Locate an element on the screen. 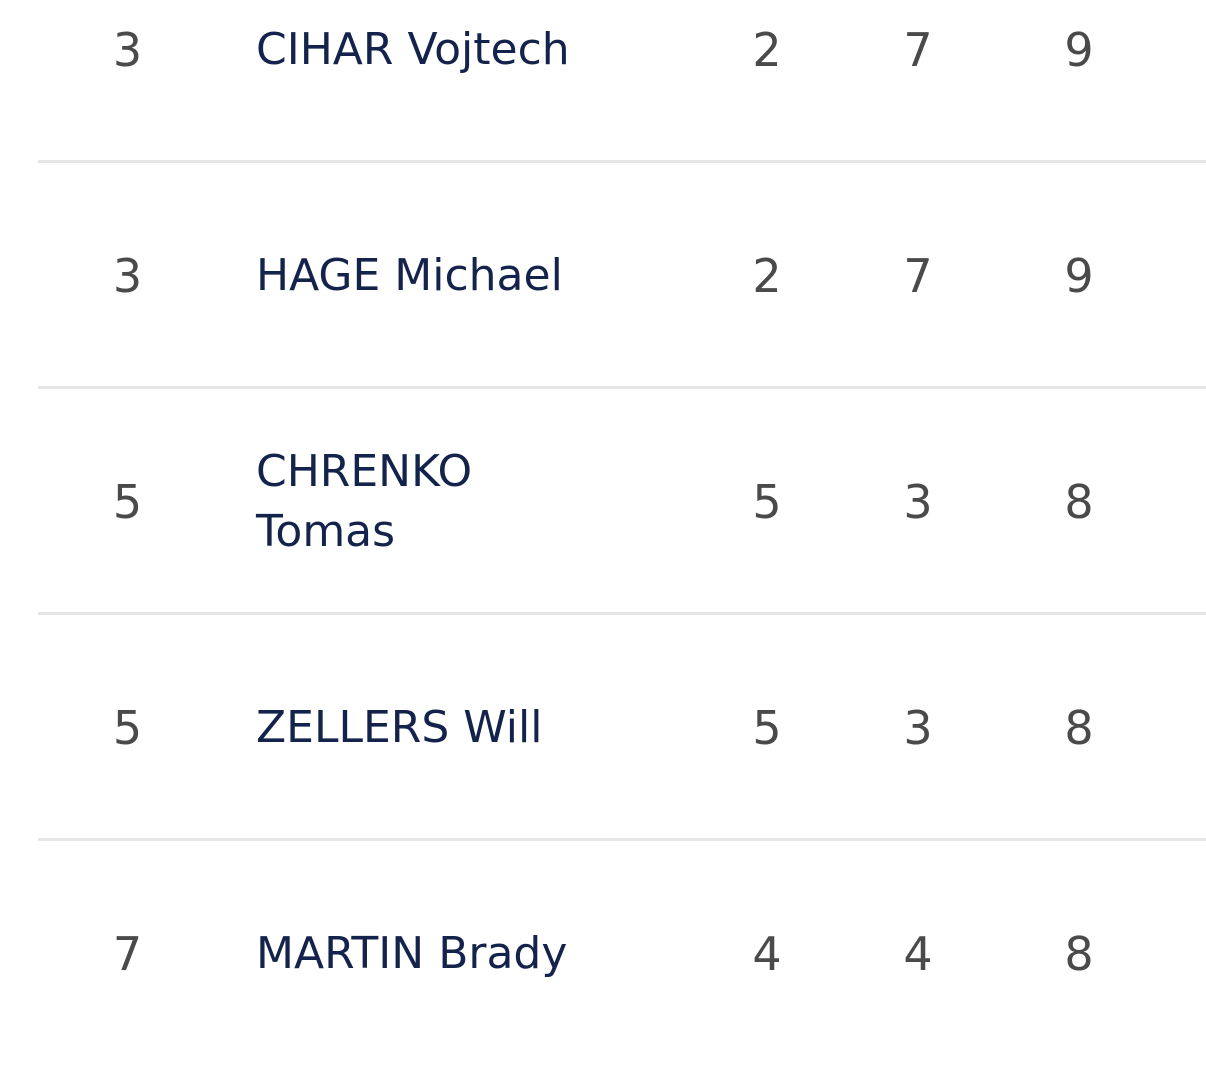 This screenshot has width=1206, height=1067. player-name-cell: HAGE Michael is located at coordinates (409, 275).